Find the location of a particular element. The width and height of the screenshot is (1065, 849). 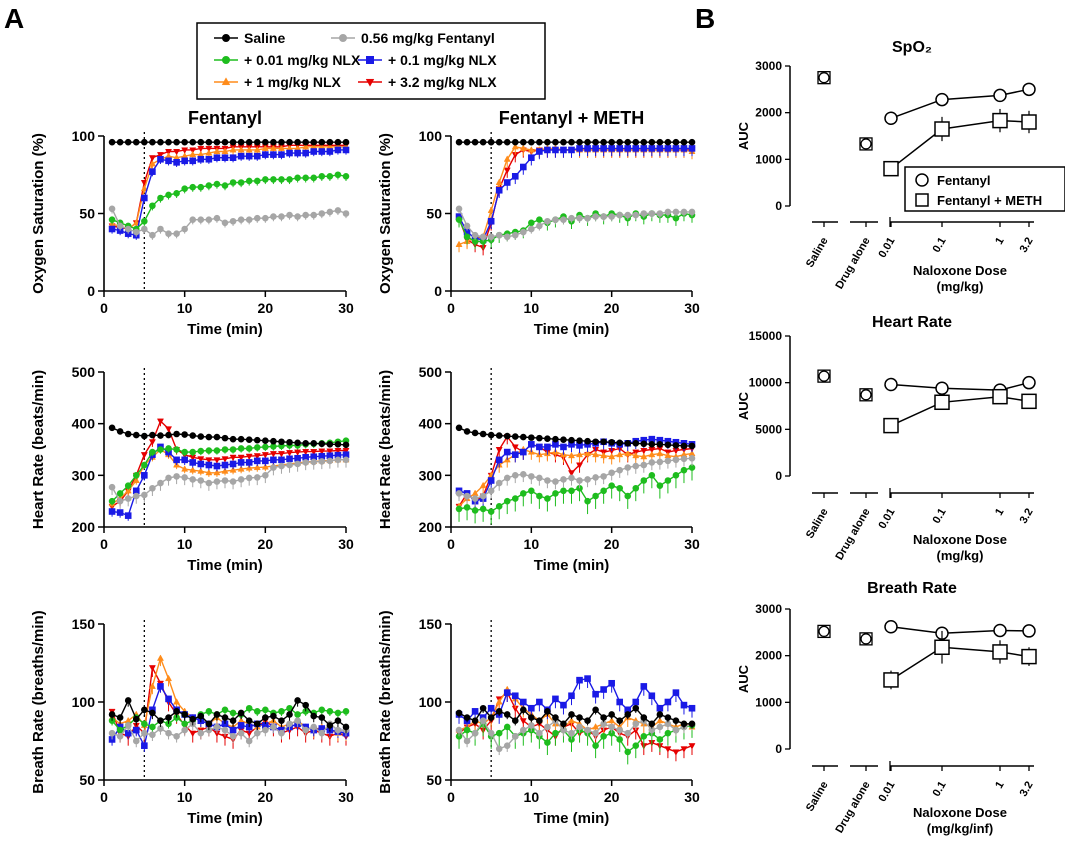

legend-label: + 3.2 mg/kg NLX is located at coordinates (442, 82).